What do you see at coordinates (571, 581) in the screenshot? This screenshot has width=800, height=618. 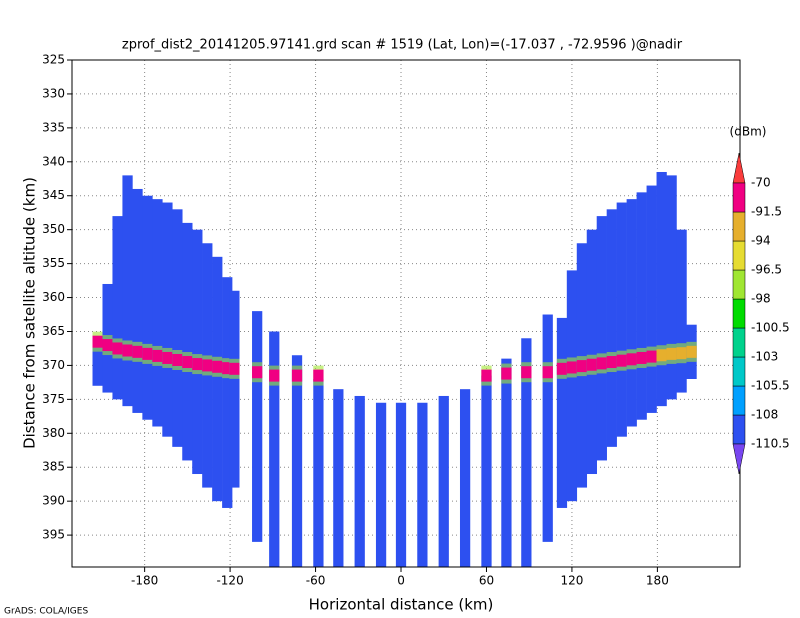 I see `x-tick-label: 120` at bounding box center [571, 581].